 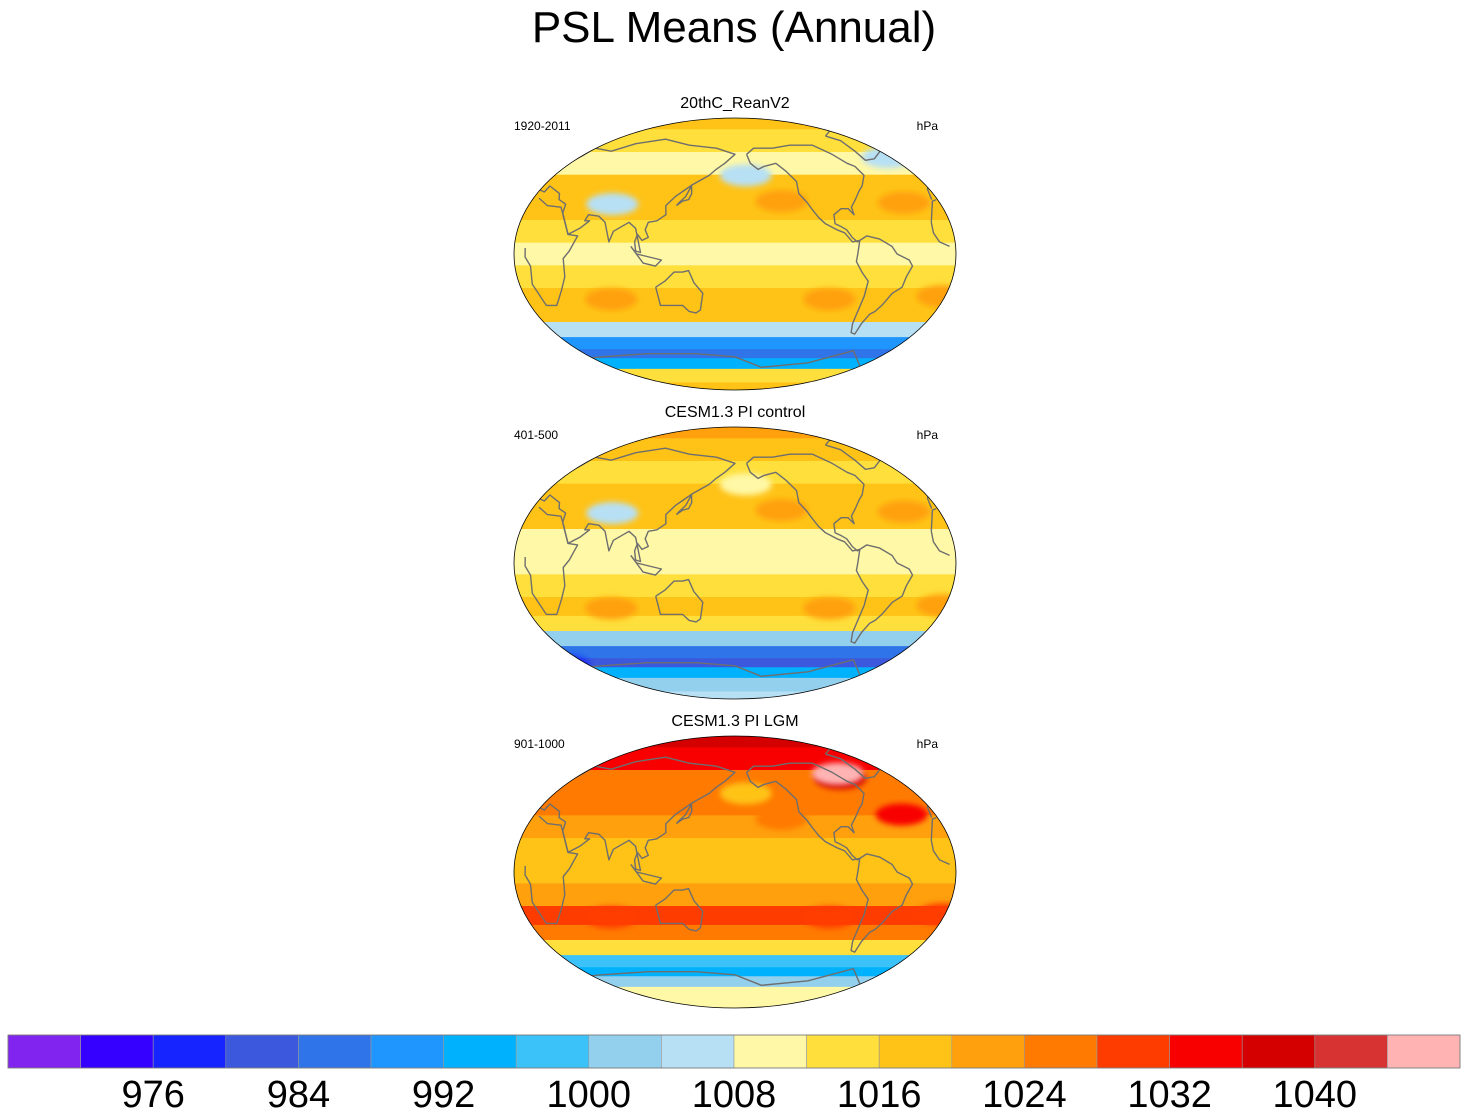 I want to click on colorbar-tick-label: 984, so click(x=298, y=1095).